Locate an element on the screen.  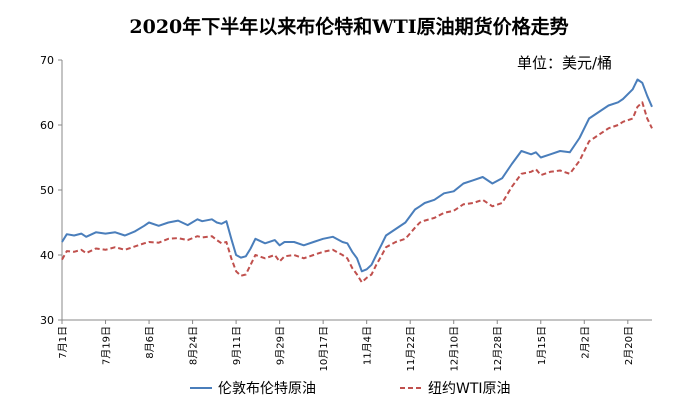
unit-label: 单位：美元/桶 is located at coordinates (565, 63).